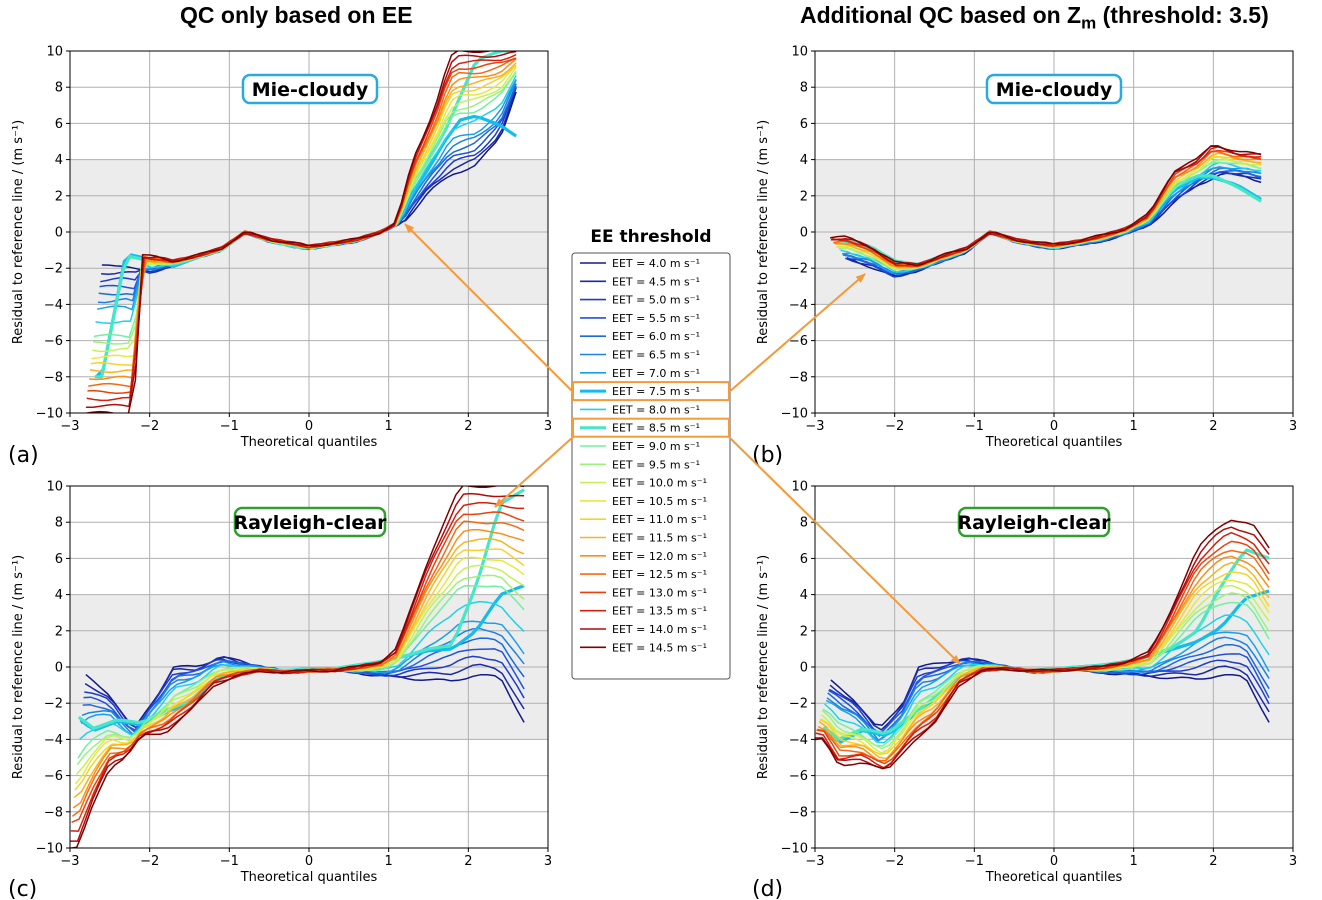 The image size is (1322, 900). I want to click on legend-label: EET = 8.5 m s⁻¹, so click(656, 428).